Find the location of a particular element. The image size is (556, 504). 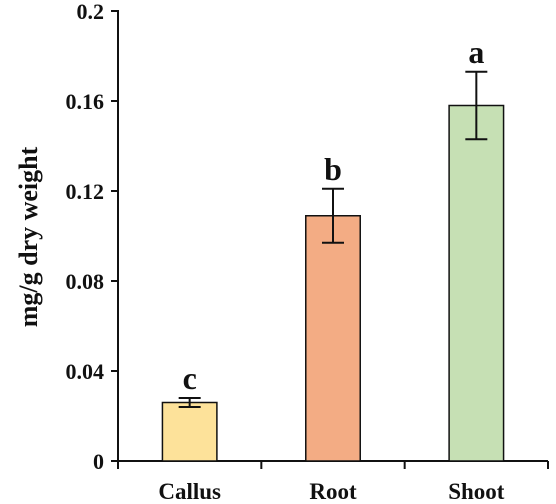

y-axis-title: mg/g dry weight is located at coordinates (28, 236).